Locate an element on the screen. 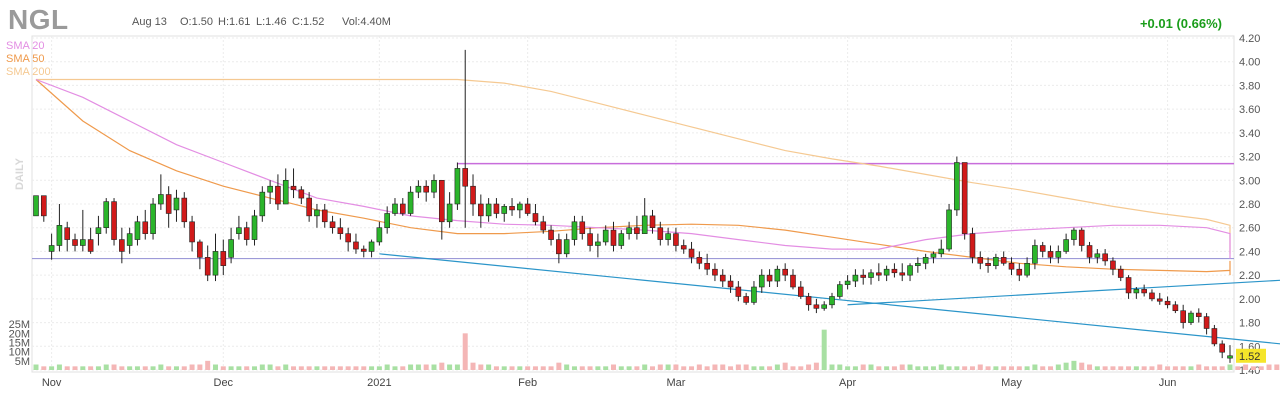 The height and width of the screenshot is (400, 1280). sma20-legend: SMA 20 is located at coordinates (25, 46).